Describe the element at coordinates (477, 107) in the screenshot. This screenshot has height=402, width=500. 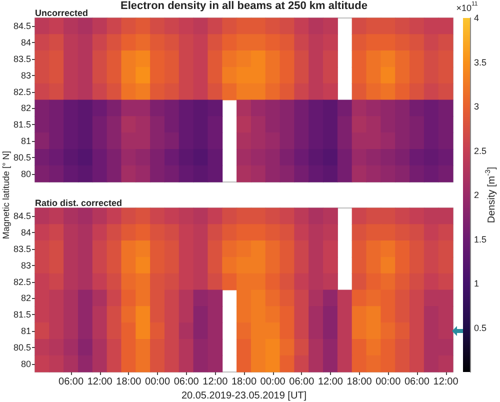
I see `color-bar-label: 3` at that location.